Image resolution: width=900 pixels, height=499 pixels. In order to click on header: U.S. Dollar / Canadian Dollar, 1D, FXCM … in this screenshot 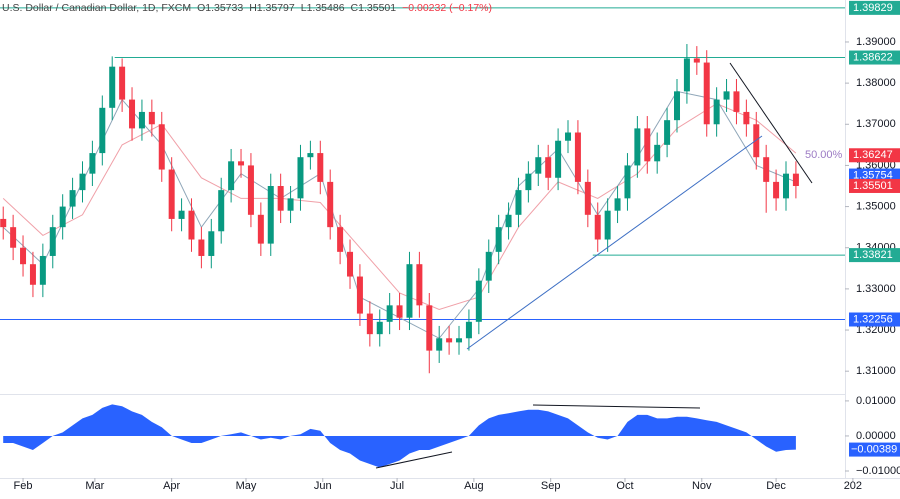, I will do `click(247, 8)`.